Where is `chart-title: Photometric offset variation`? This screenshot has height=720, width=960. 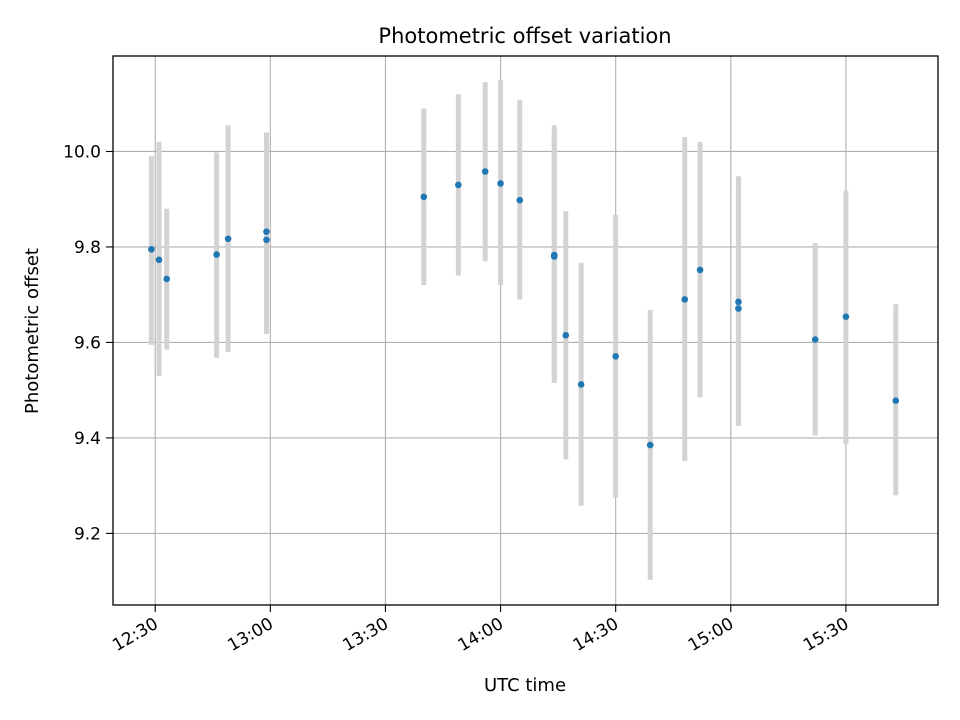
chart-title: Photometric offset variation is located at coordinates (524, 36).